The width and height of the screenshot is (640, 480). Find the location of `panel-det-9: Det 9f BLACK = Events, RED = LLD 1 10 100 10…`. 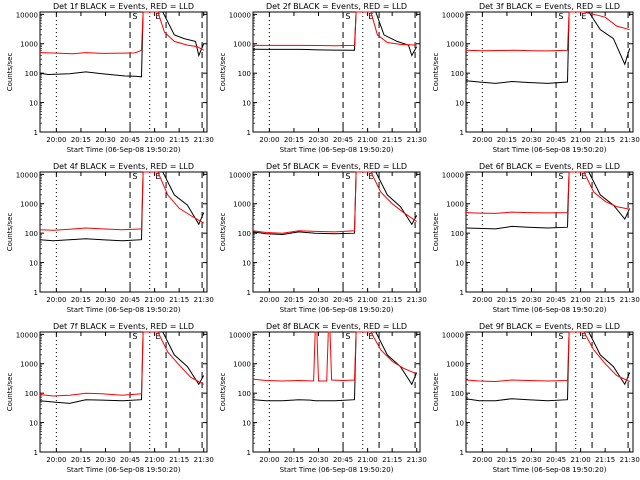

panel-det-9: Det 9f BLACK = Events, RED = LLD 1 10 100 10… is located at coordinates (536, 398).